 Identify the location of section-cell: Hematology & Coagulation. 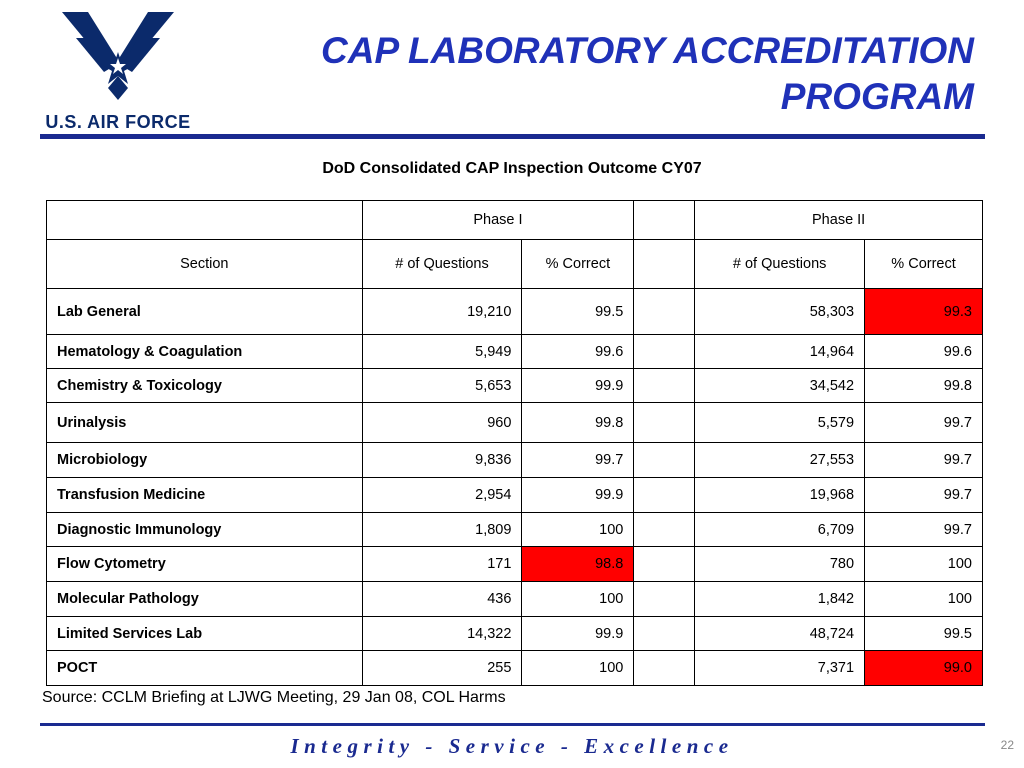
(204, 351).